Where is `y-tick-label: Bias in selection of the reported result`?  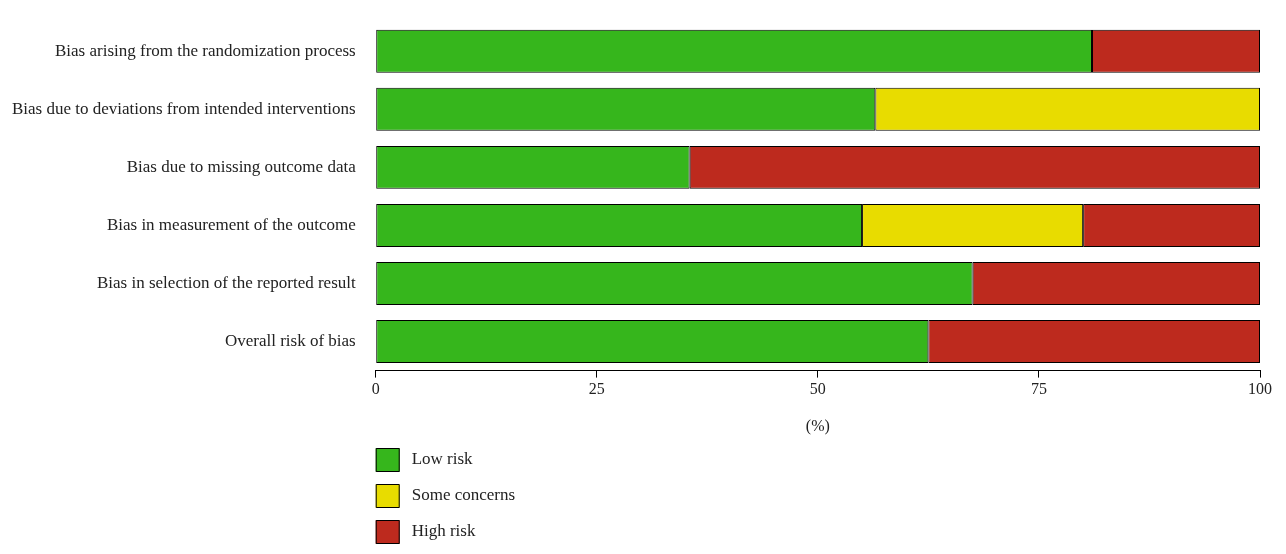
y-tick-label: Bias in selection of the reported result is located at coordinates (226, 282).